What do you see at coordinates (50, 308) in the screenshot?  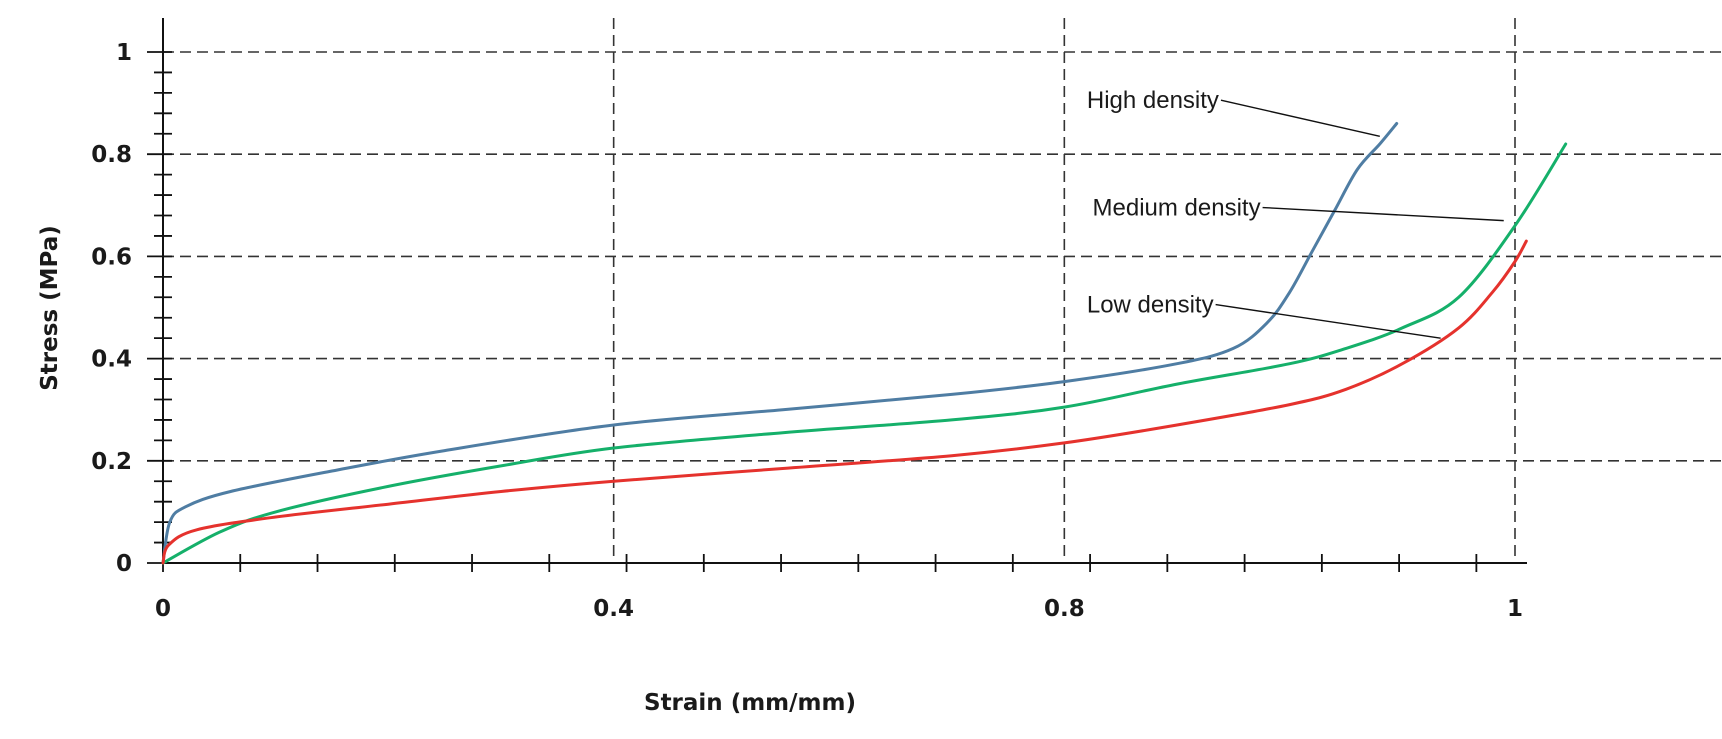 I see `y-axis-title: Stress (MPa)` at bounding box center [50, 308].